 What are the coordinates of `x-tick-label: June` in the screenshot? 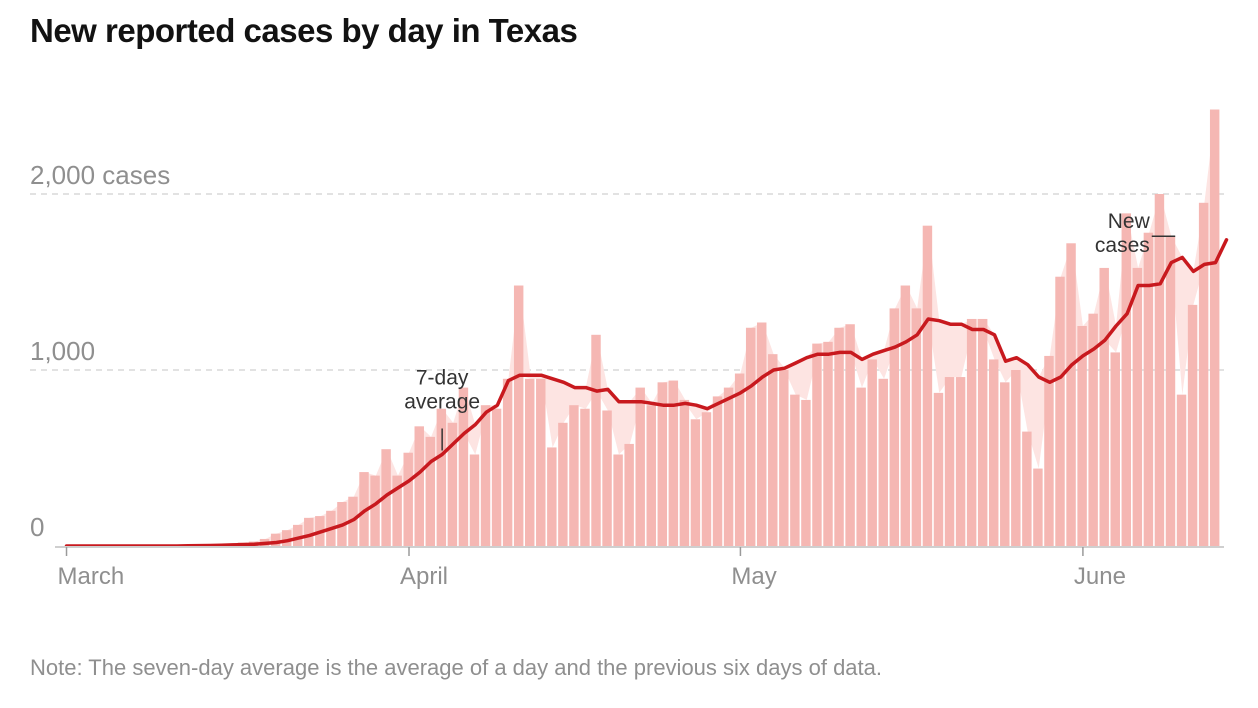 It's located at (1100, 576).